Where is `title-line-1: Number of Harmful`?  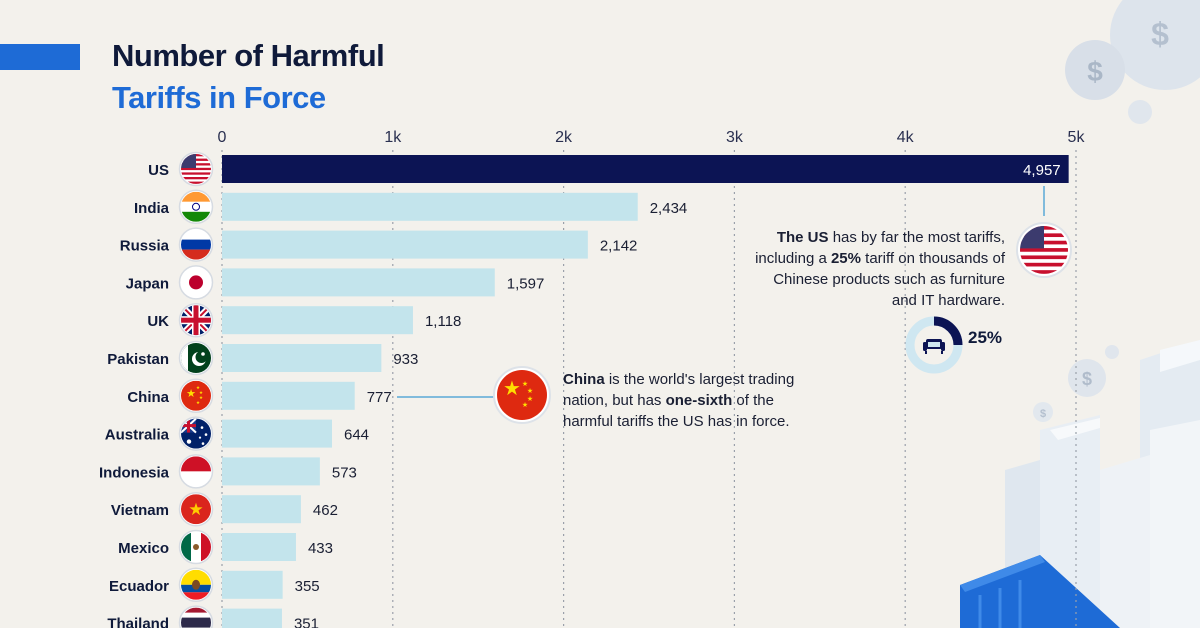
title-line-1: Number of Harmful is located at coordinates (248, 55).